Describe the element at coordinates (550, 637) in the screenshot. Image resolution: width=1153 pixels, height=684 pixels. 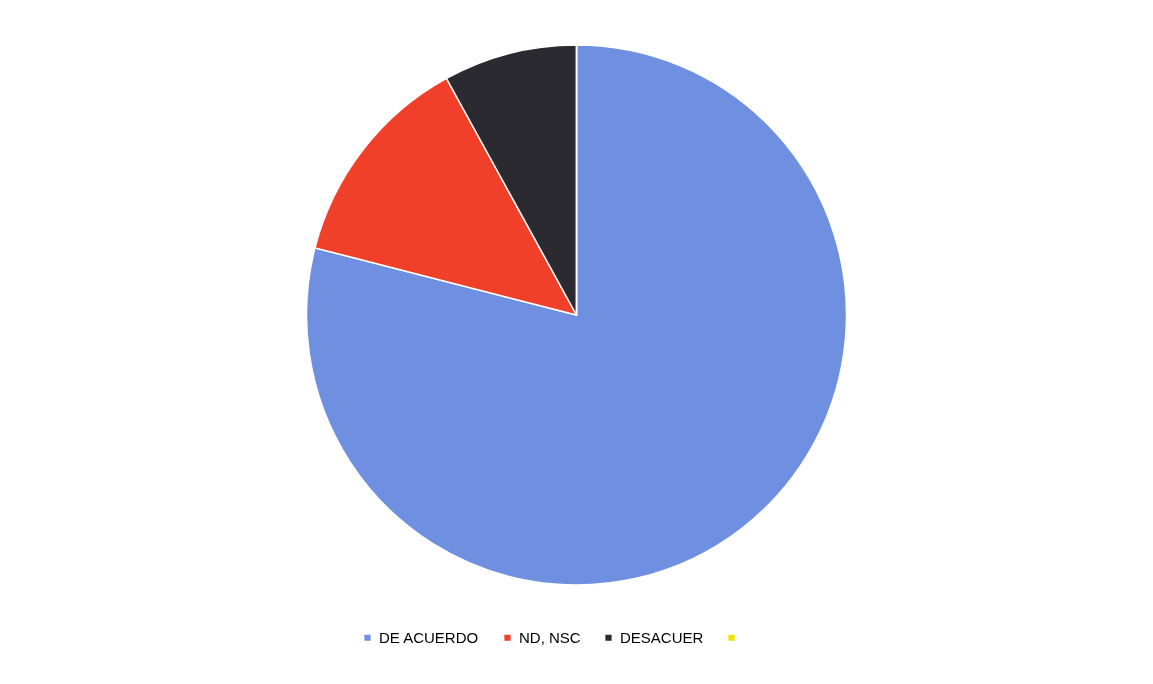
I see `legend-label: ND, NSC` at that location.